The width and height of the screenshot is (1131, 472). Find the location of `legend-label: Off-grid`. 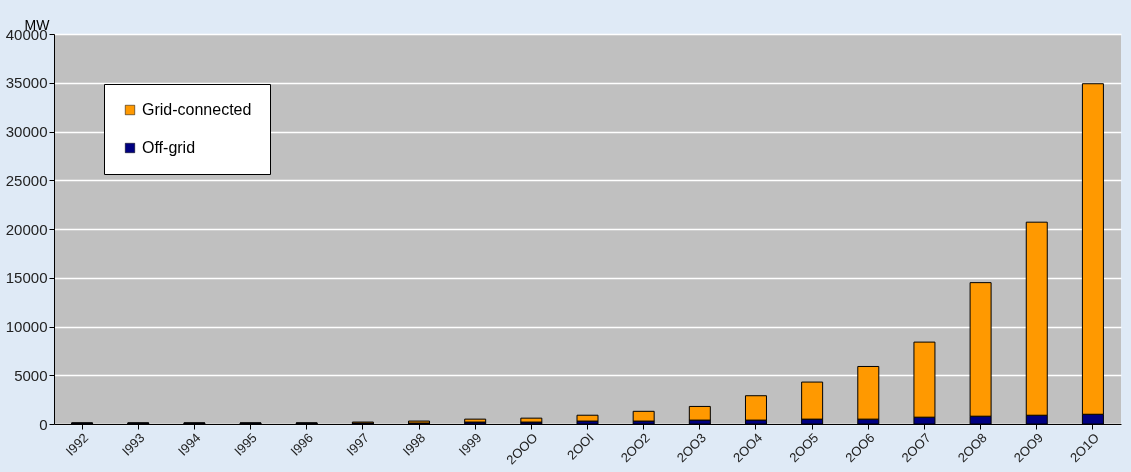

legend-label: Off-grid is located at coordinates (169, 147).